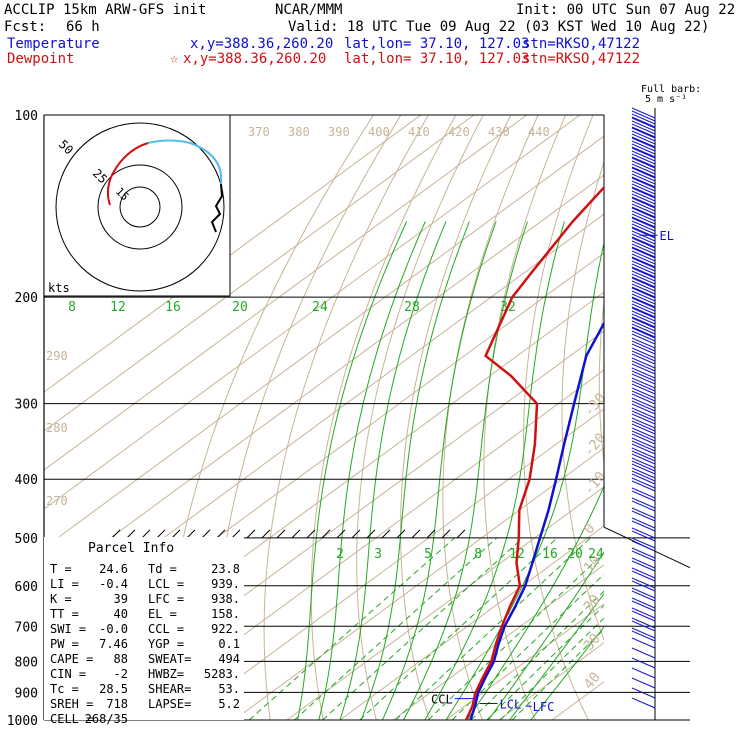  Describe the element at coordinates (225, 599) in the screenshot. I see `parcel-row-value: 938.` at that location.